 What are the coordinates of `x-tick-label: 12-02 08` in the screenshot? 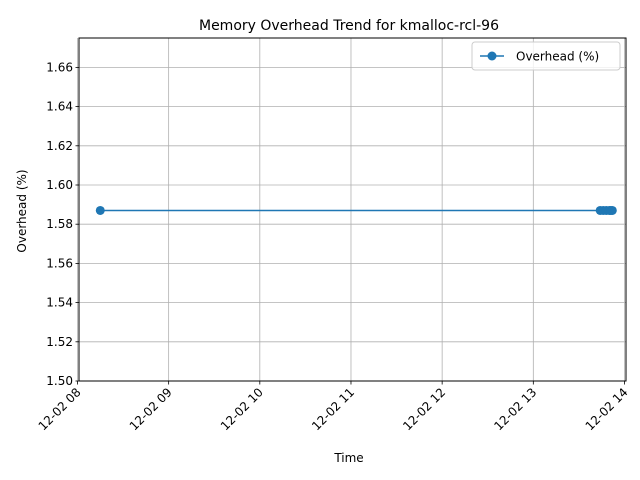 It's located at (60, 409).